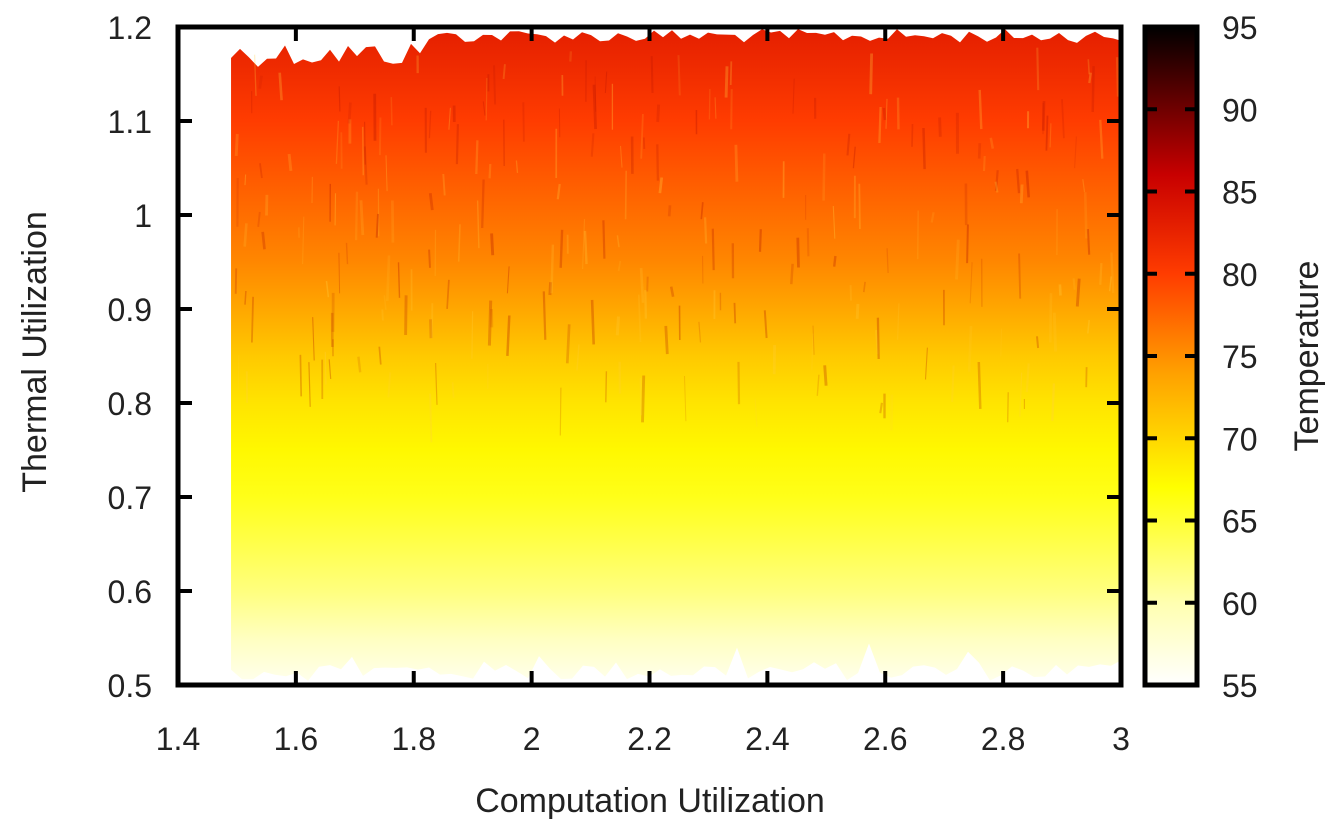 The image size is (1332, 822). Describe the element at coordinates (143, 216) in the screenshot. I see `y-tick-label: 1` at that location.